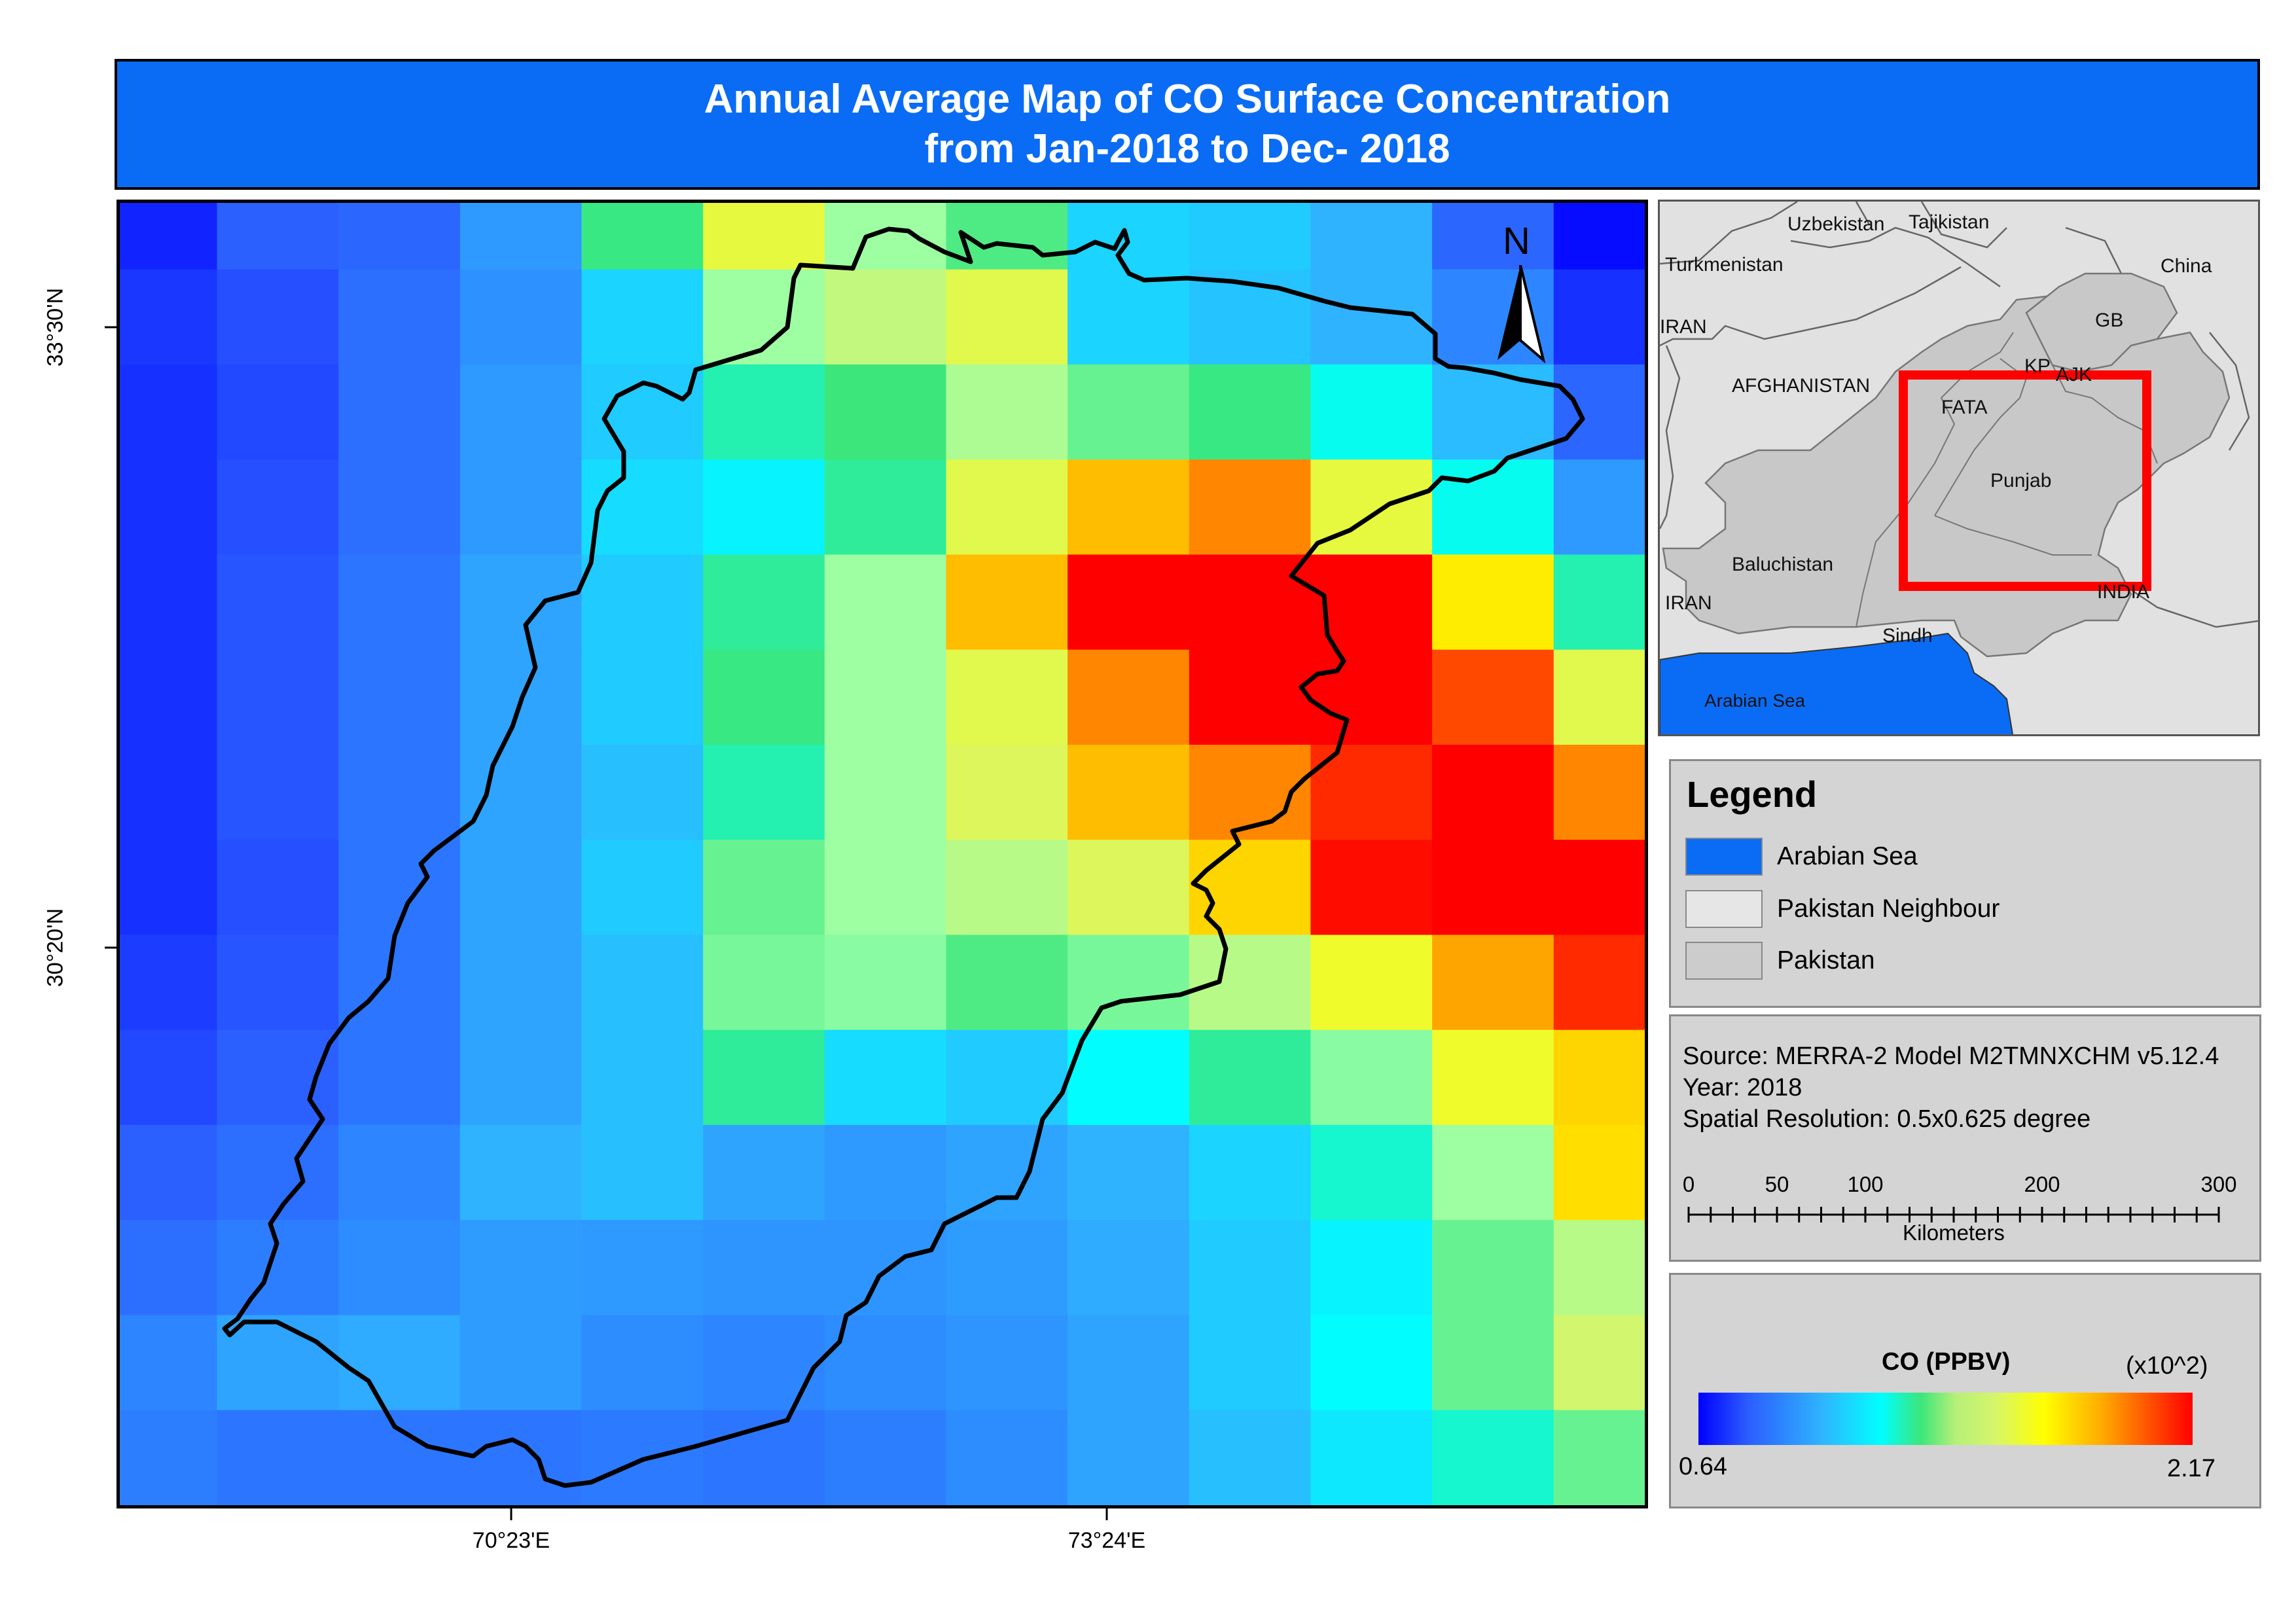 This screenshot has height=1623, width=2296. I want to click on colorbar-ramp, so click(1946, 1419).